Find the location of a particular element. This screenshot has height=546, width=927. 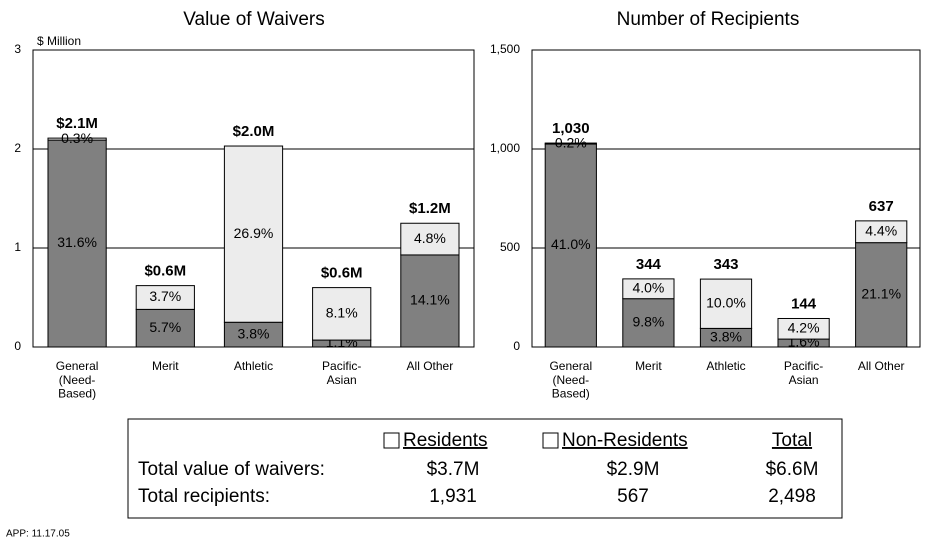

cell: $2.9M is located at coordinates (633, 469).